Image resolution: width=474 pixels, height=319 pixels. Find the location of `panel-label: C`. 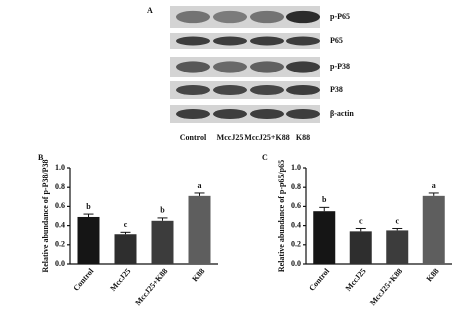

panel-label: C is located at coordinates (265, 157).